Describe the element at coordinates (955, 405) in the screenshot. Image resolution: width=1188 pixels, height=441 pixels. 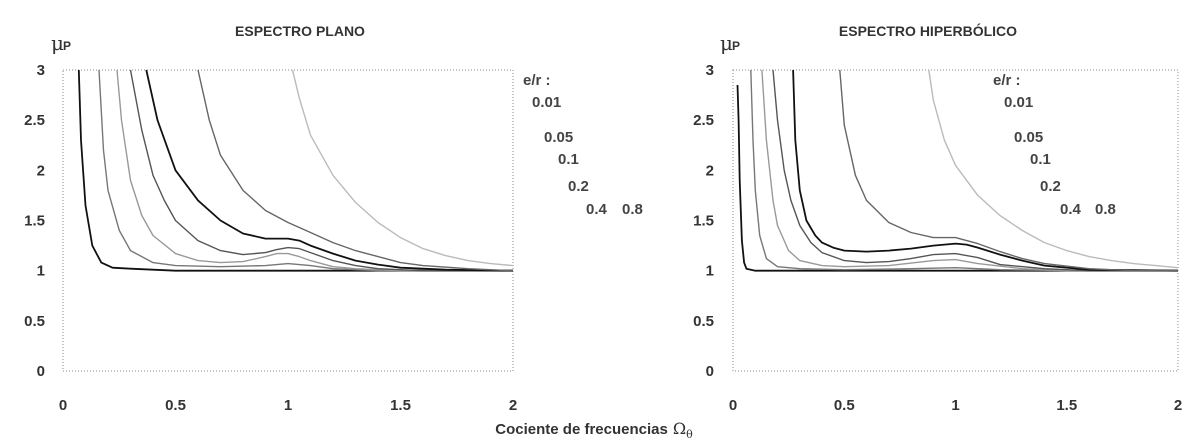
I see `x-tick-label-right: 1` at that location.